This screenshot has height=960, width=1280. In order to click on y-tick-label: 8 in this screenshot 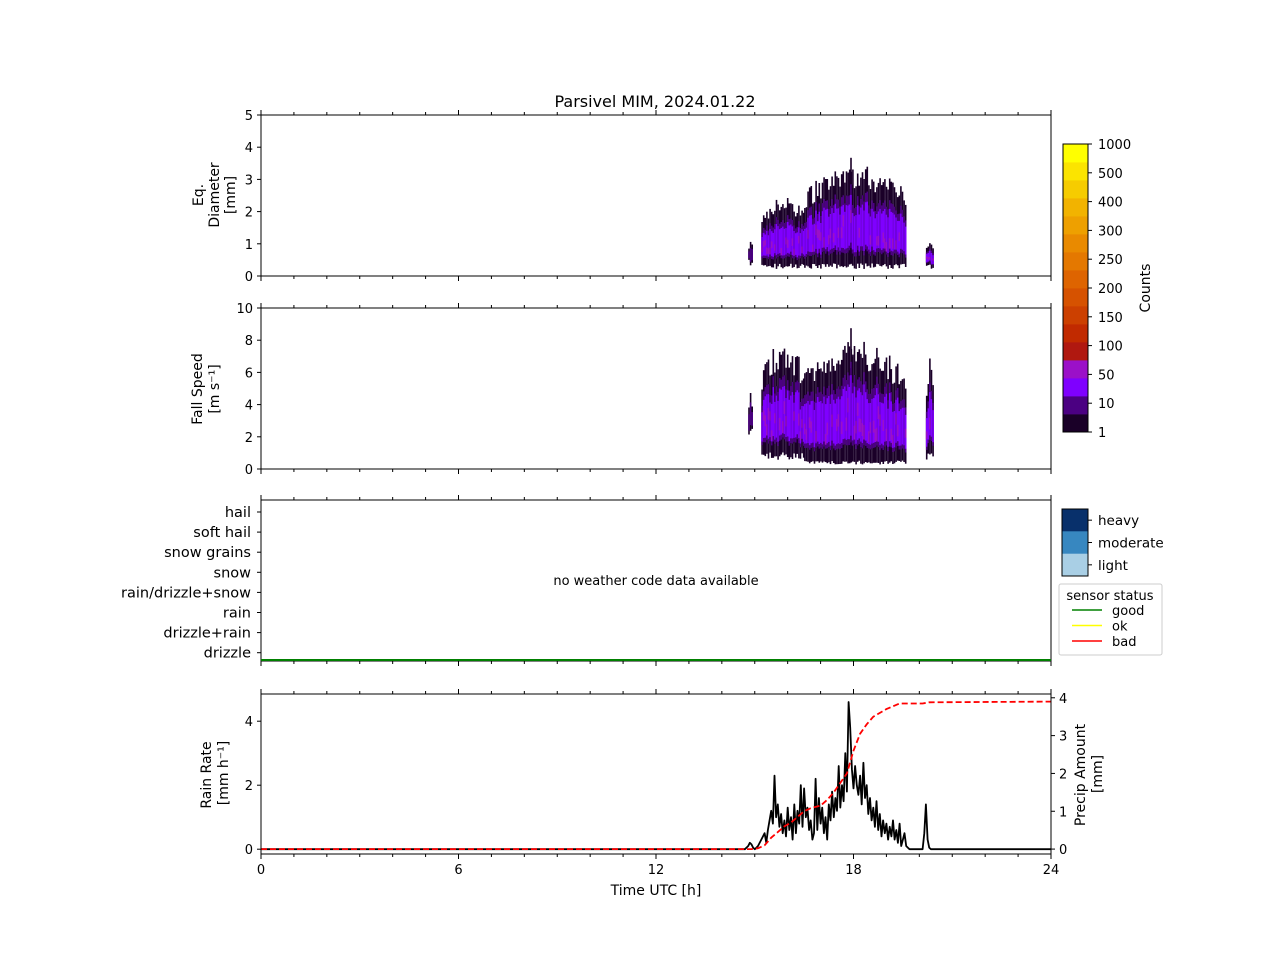, I will do `click(249, 341)`.